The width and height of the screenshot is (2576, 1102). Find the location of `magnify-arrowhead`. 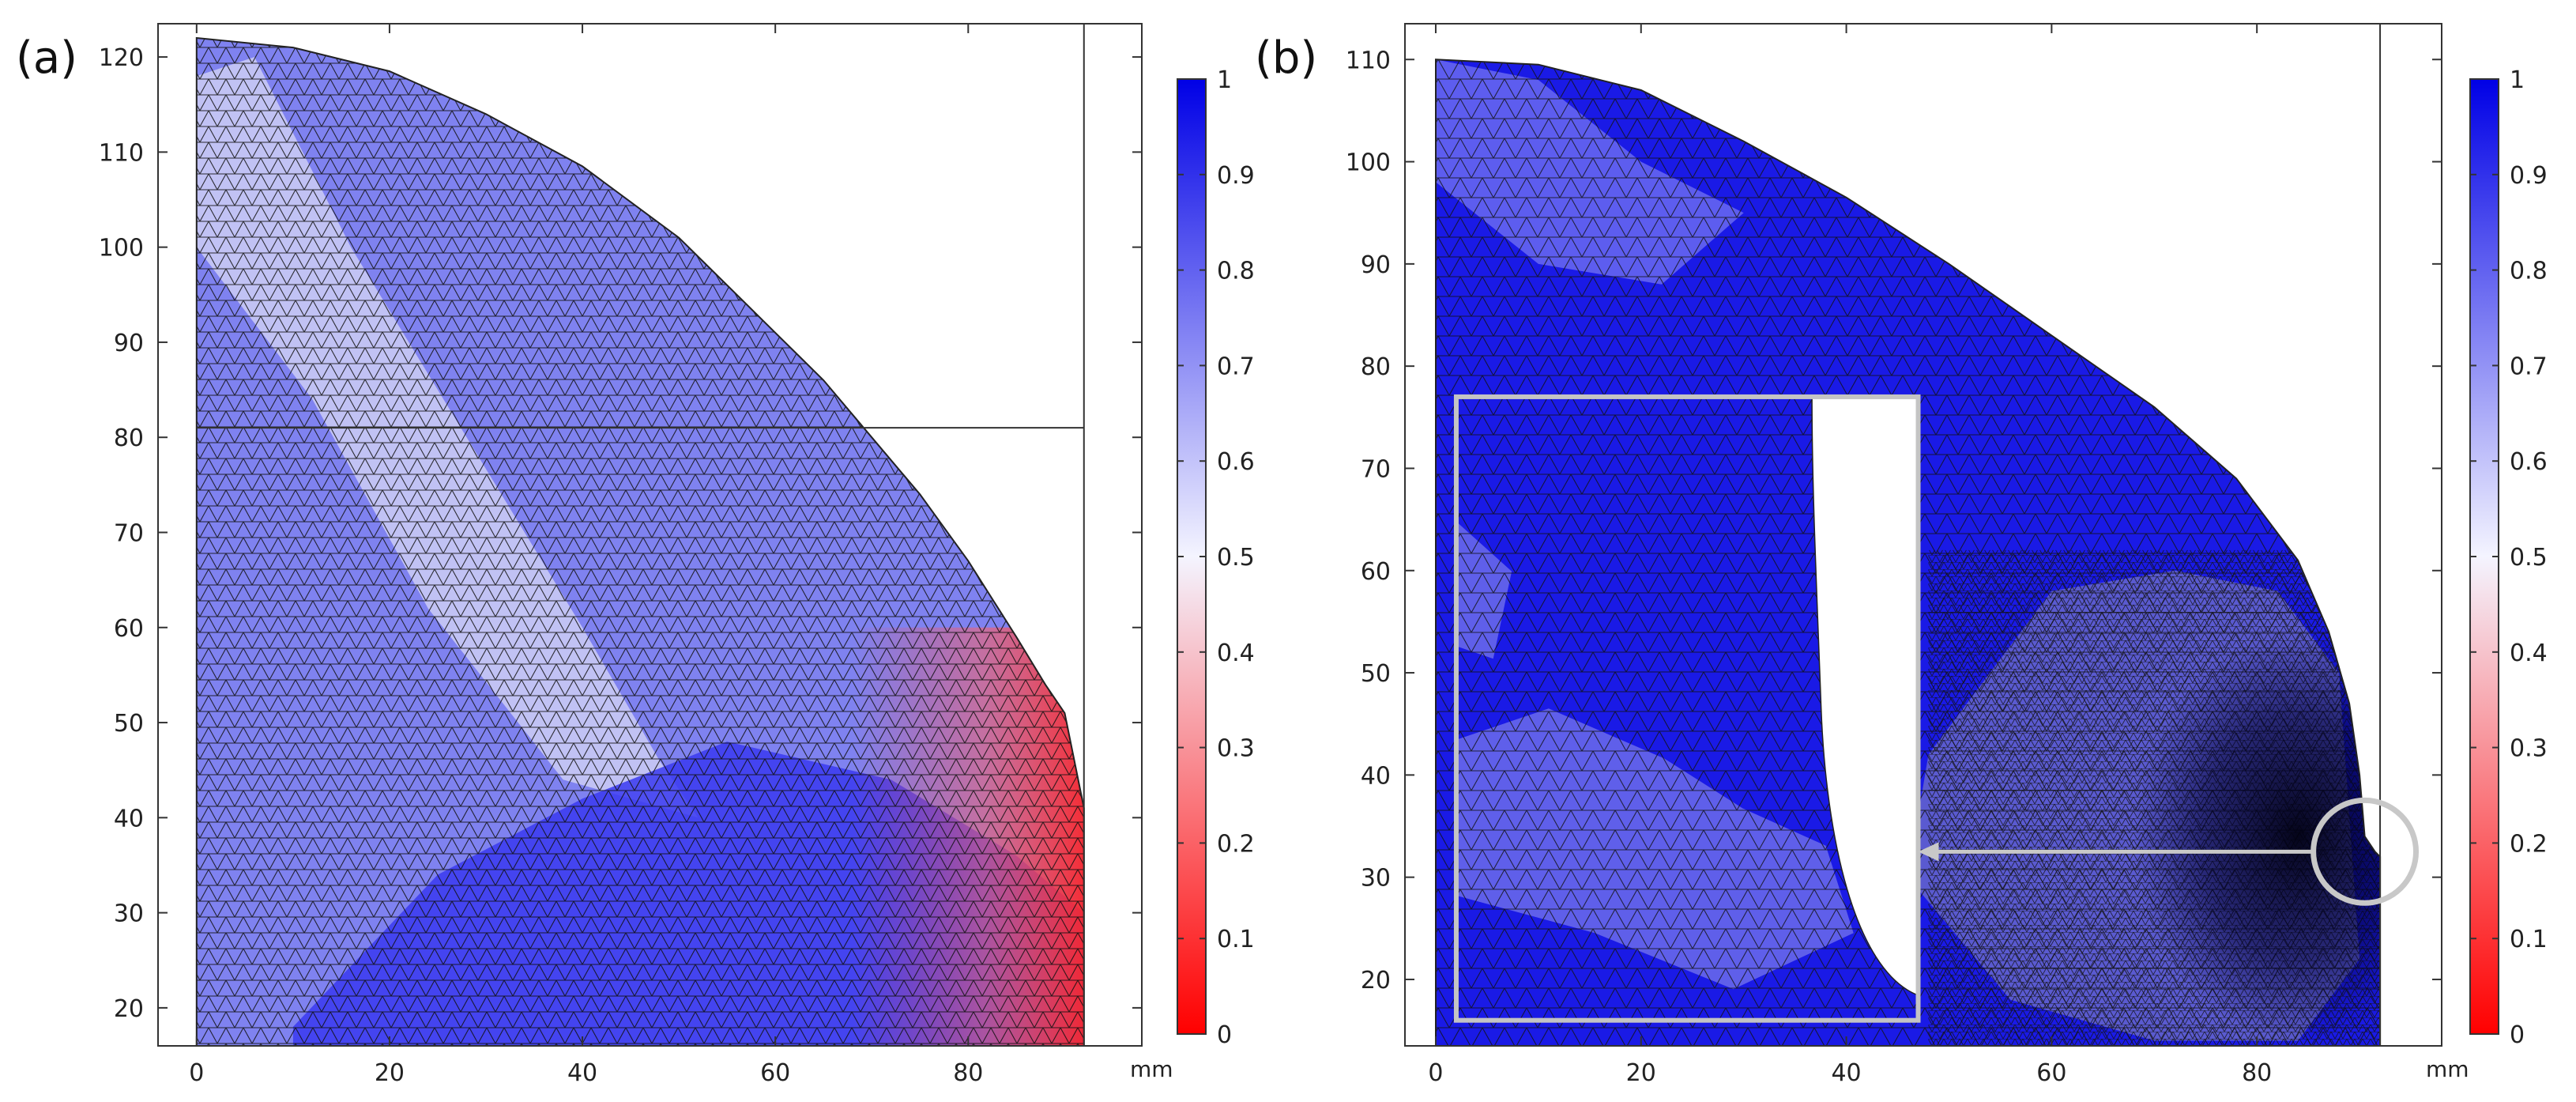

magnify-arrowhead is located at coordinates (1928, 852).